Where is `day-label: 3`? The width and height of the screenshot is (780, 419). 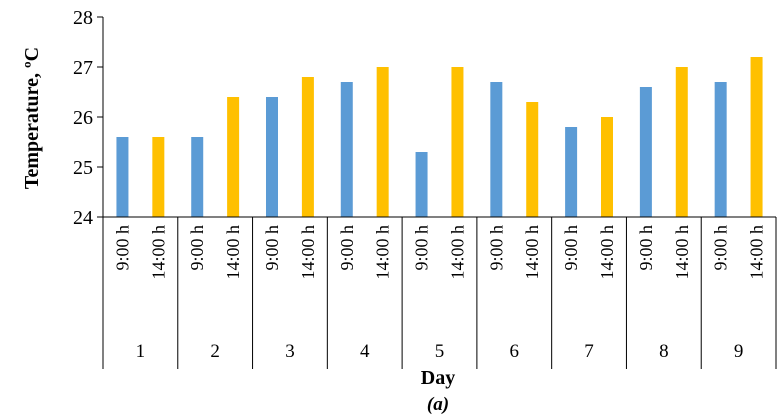
day-label: 3 is located at coordinates (290, 351).